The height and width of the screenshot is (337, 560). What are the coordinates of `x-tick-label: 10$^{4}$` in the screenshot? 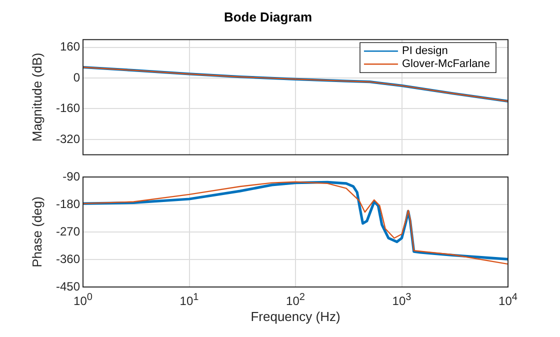 It's located at (508, 299).